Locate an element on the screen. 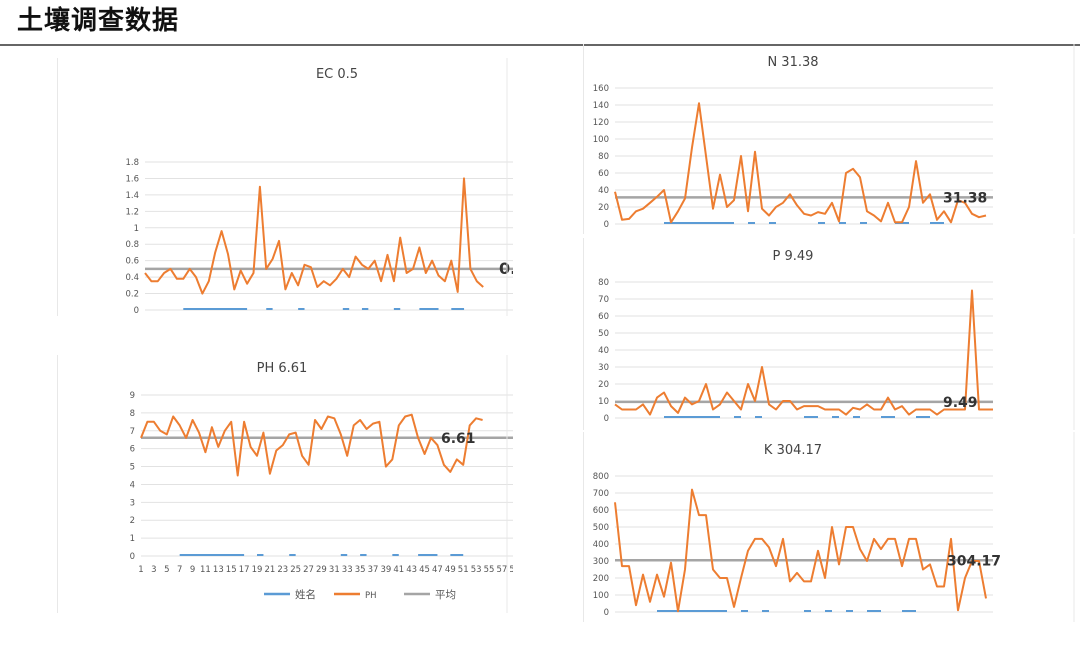 The image size is (1080, 654). page-title: 土壤调查数据 is located at coordinates (98, 21).